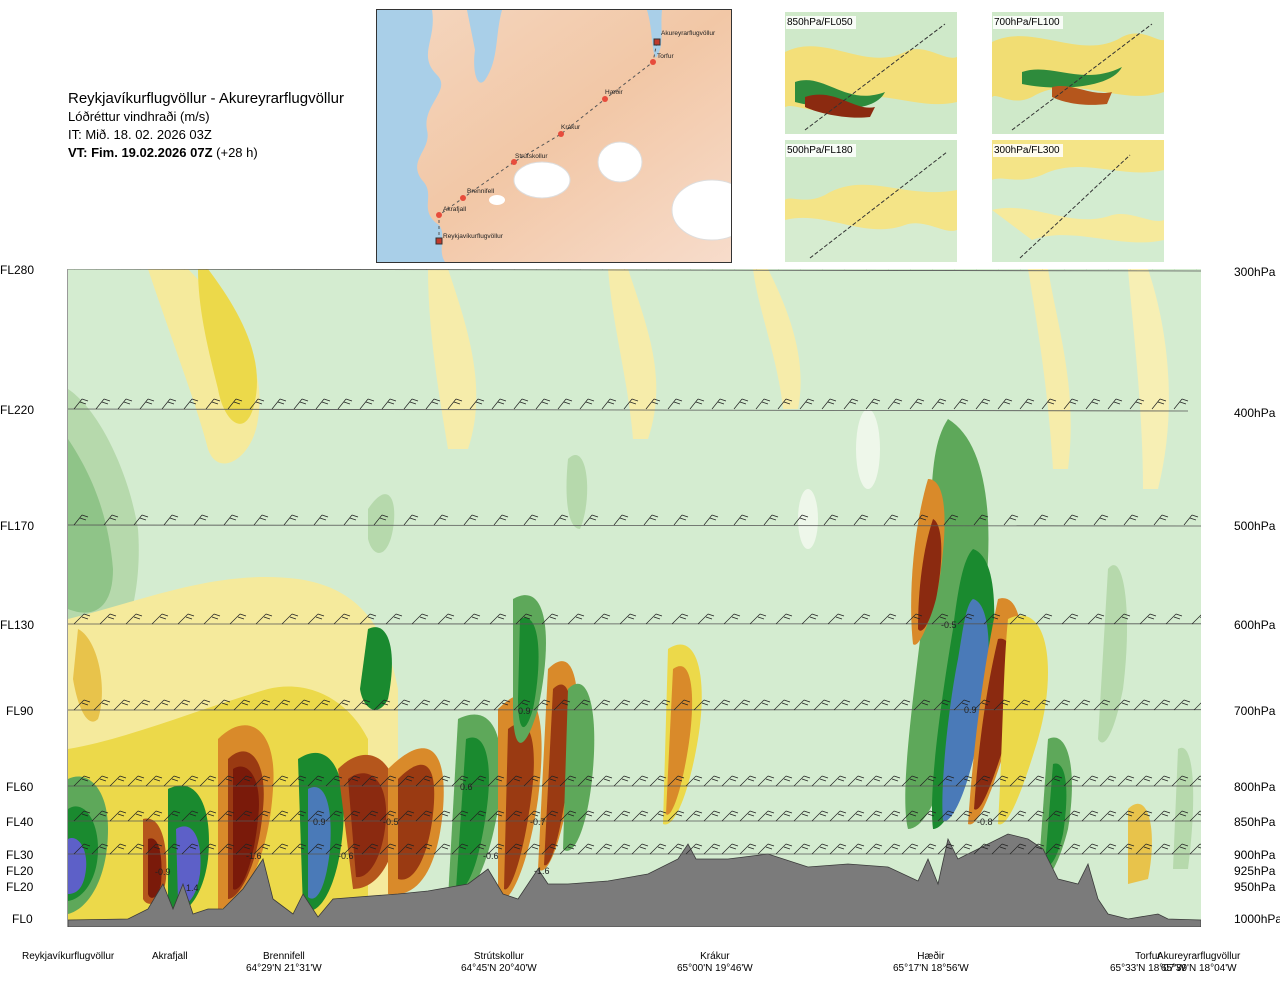 The image size is (1280, 981). I want to click on pressure-level-line, so click(628, 410).